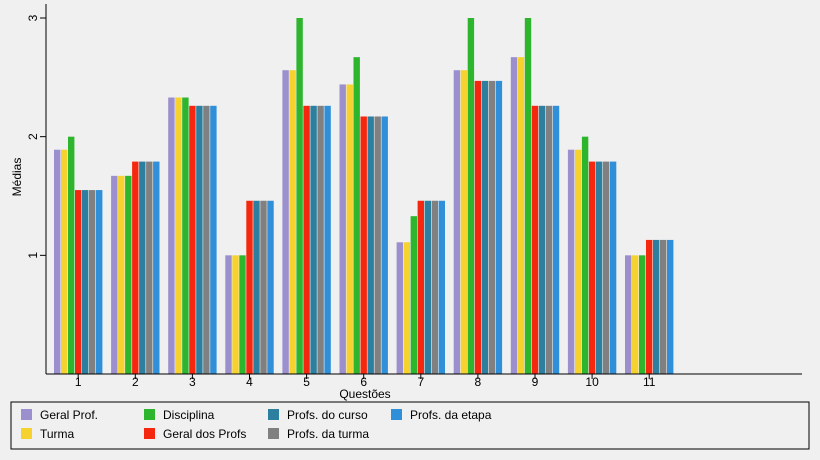 The height and width of the screenshot is (460, 820). What do you see at coordinates (156, 267) in the screenshot?
I see `bar-q2-profs-da-etapa` at bounding box center [156, 267].